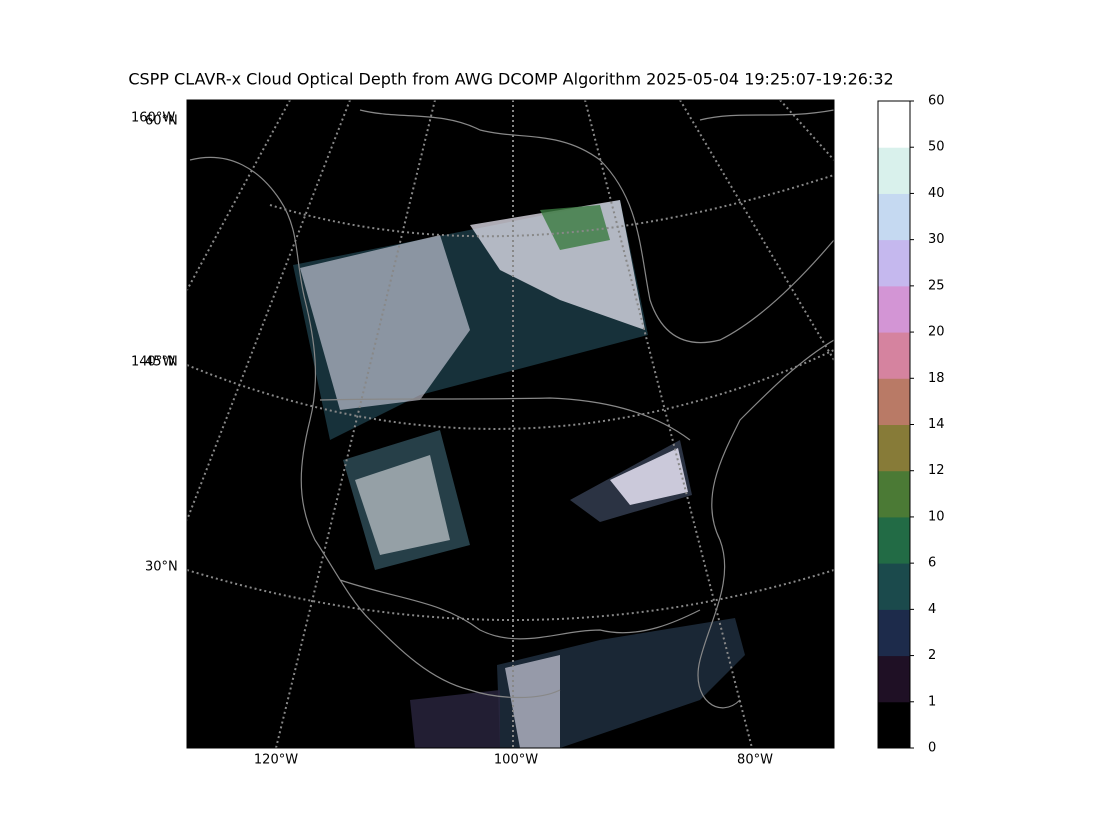 Image resolution: width=1120 pixels, height=840 pixels. What do you see at coordinates (161, 121) in the screenshot?
I see `map-label: 60°N` at bounding box center [161, 121].